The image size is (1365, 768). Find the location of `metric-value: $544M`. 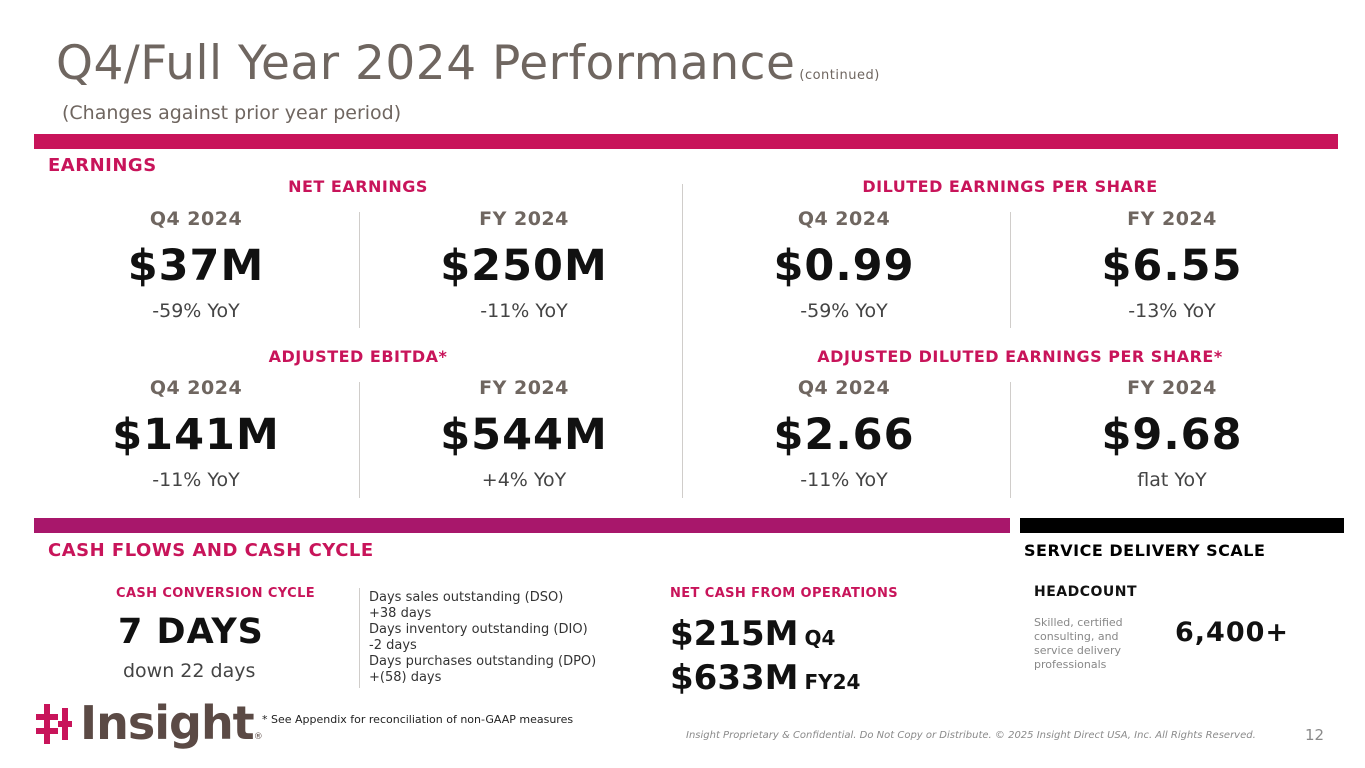

metric-value: $544M is located at coordinates (524, 435).